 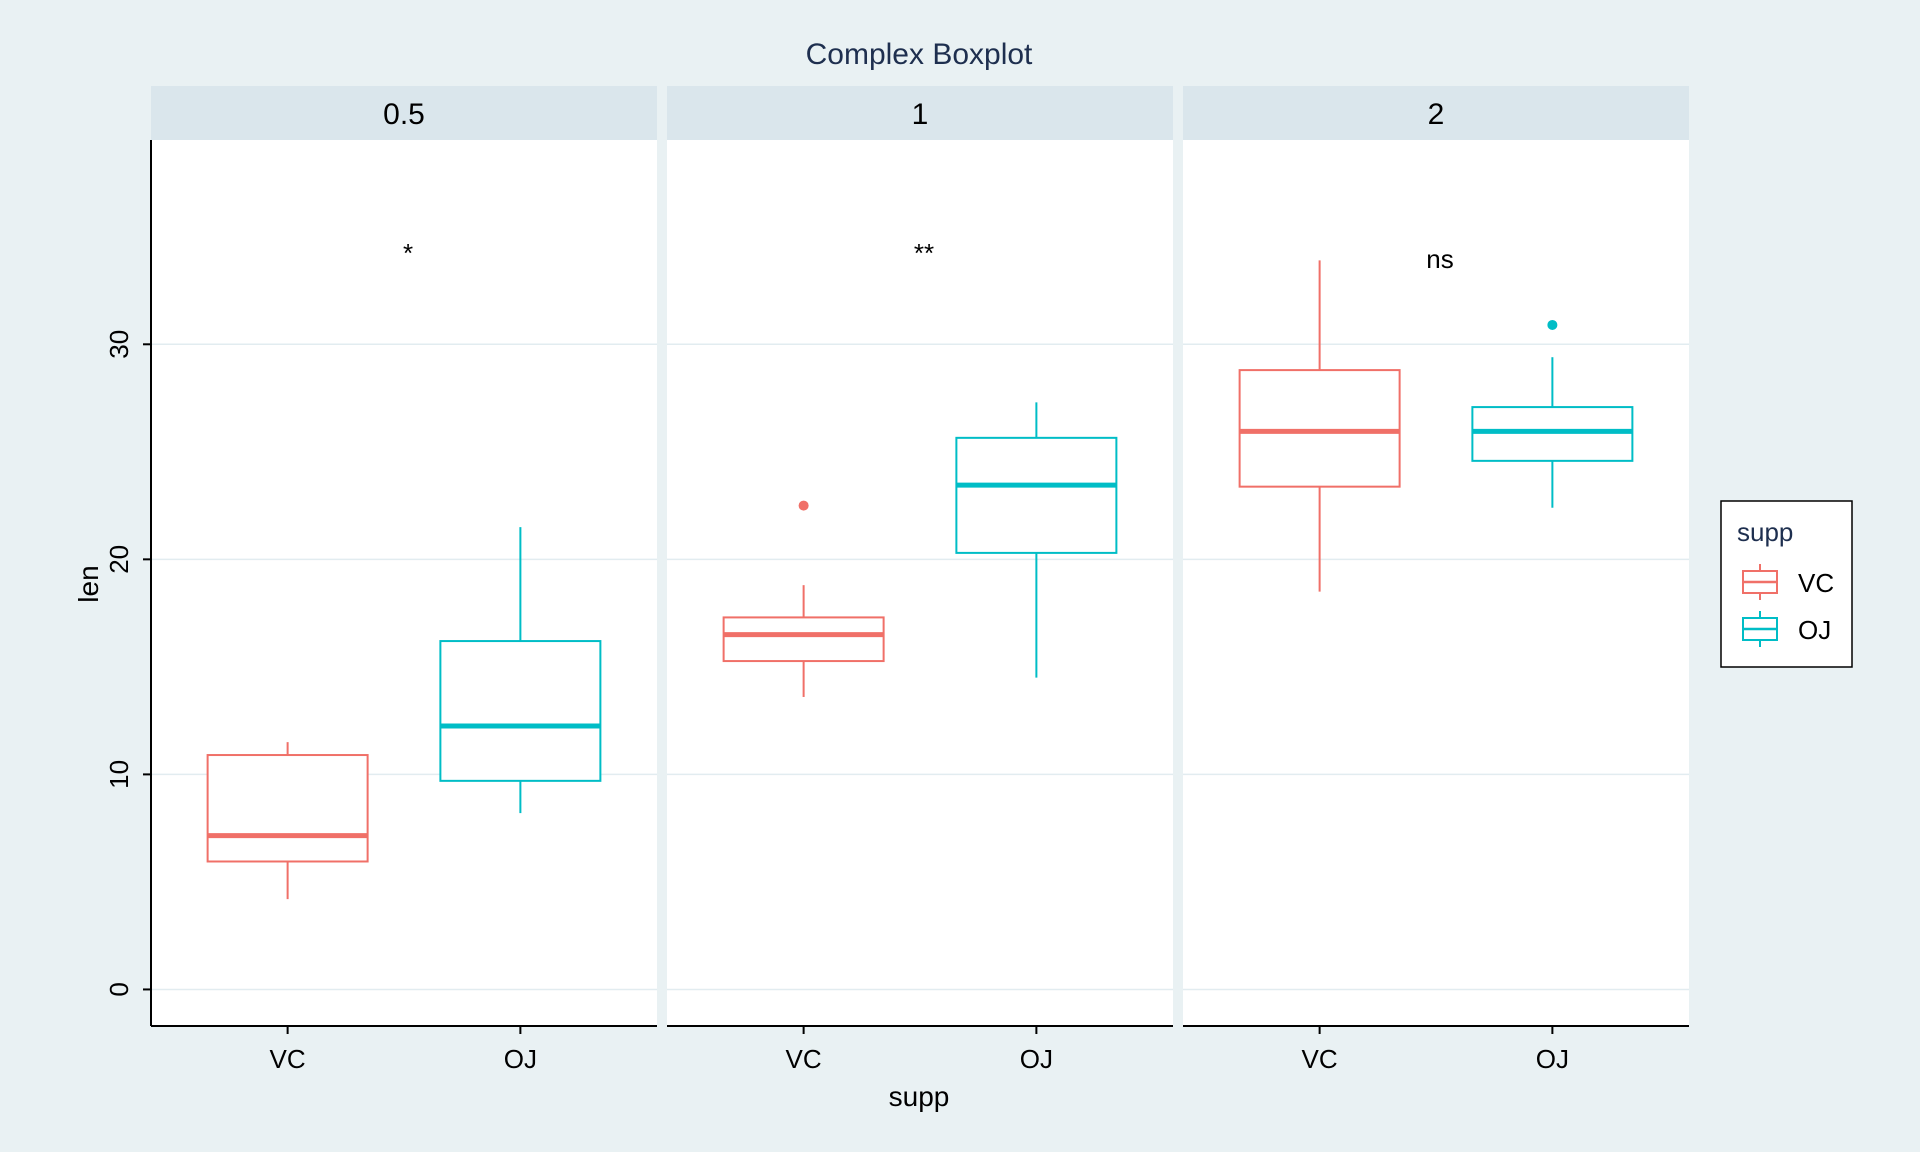 I want to click on facet-strip-label: 0.5, so click(x=404, y=114).